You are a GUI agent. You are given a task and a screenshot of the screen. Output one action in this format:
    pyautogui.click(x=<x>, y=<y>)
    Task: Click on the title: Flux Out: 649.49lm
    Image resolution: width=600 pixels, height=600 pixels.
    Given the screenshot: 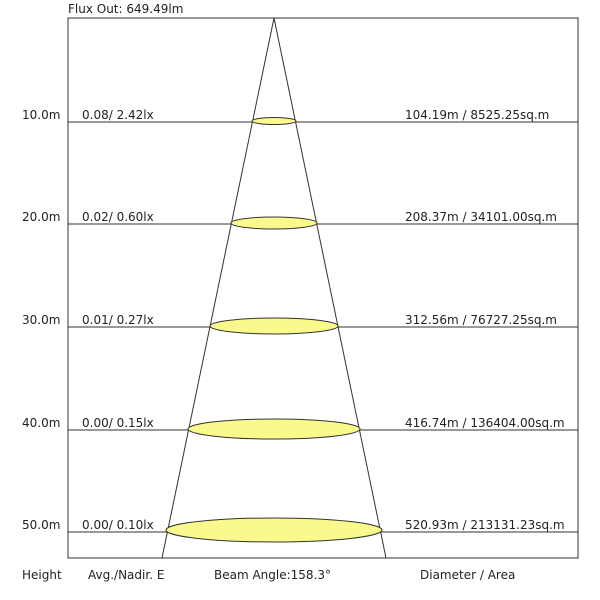 What is the action you would take?
    pyautogui.click(x=125, y=9)
    